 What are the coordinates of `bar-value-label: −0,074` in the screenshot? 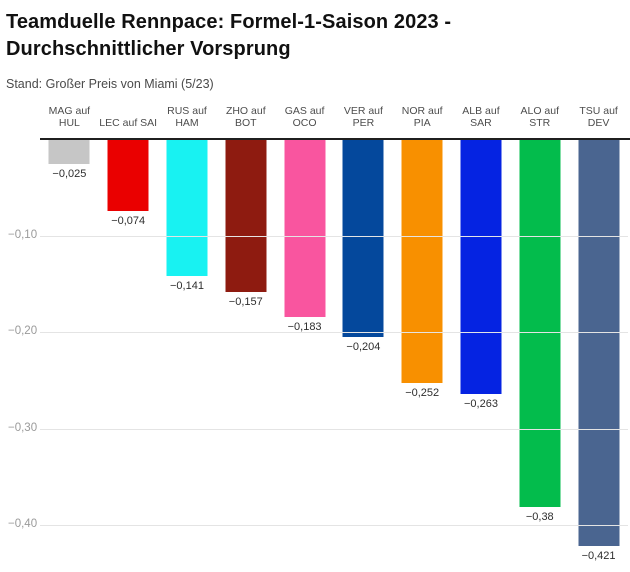 It's located at (128, 221).